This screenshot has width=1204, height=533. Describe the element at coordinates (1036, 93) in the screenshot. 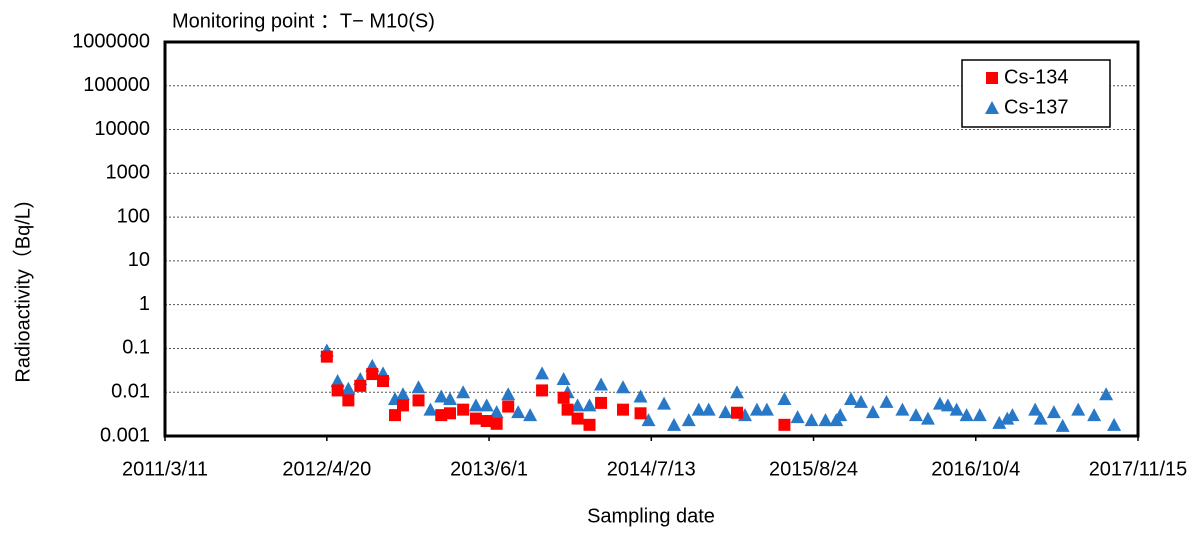

I see `legend-box` at that location.